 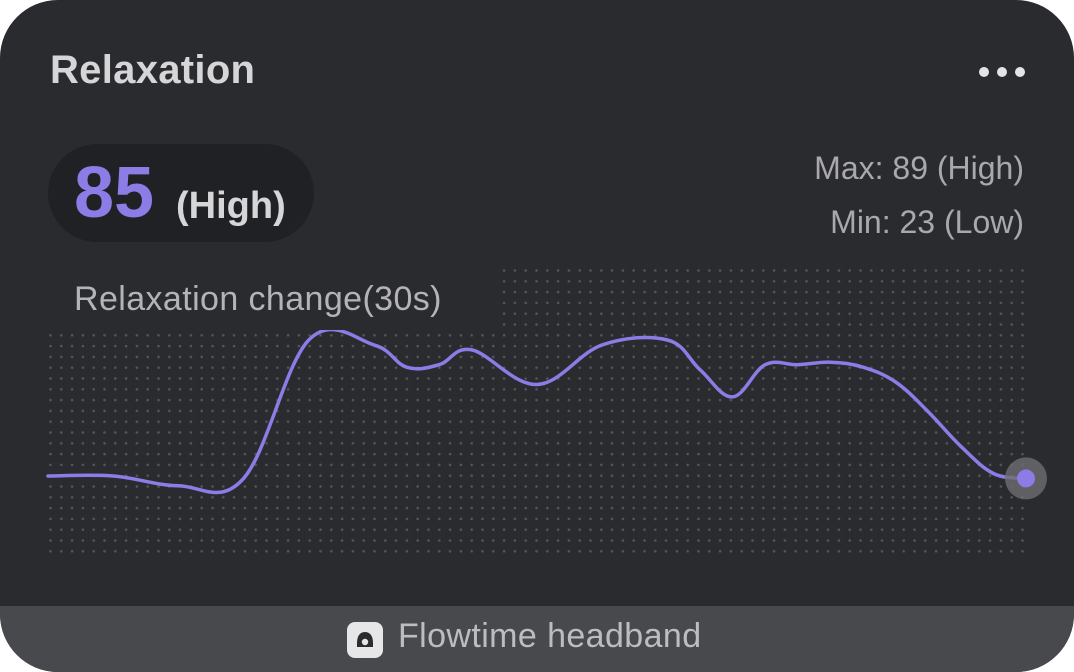 What do you see at coordinates (114, 193) in the screenshot?
I see `current-score-value: 85` at bounding box center [114, 193].